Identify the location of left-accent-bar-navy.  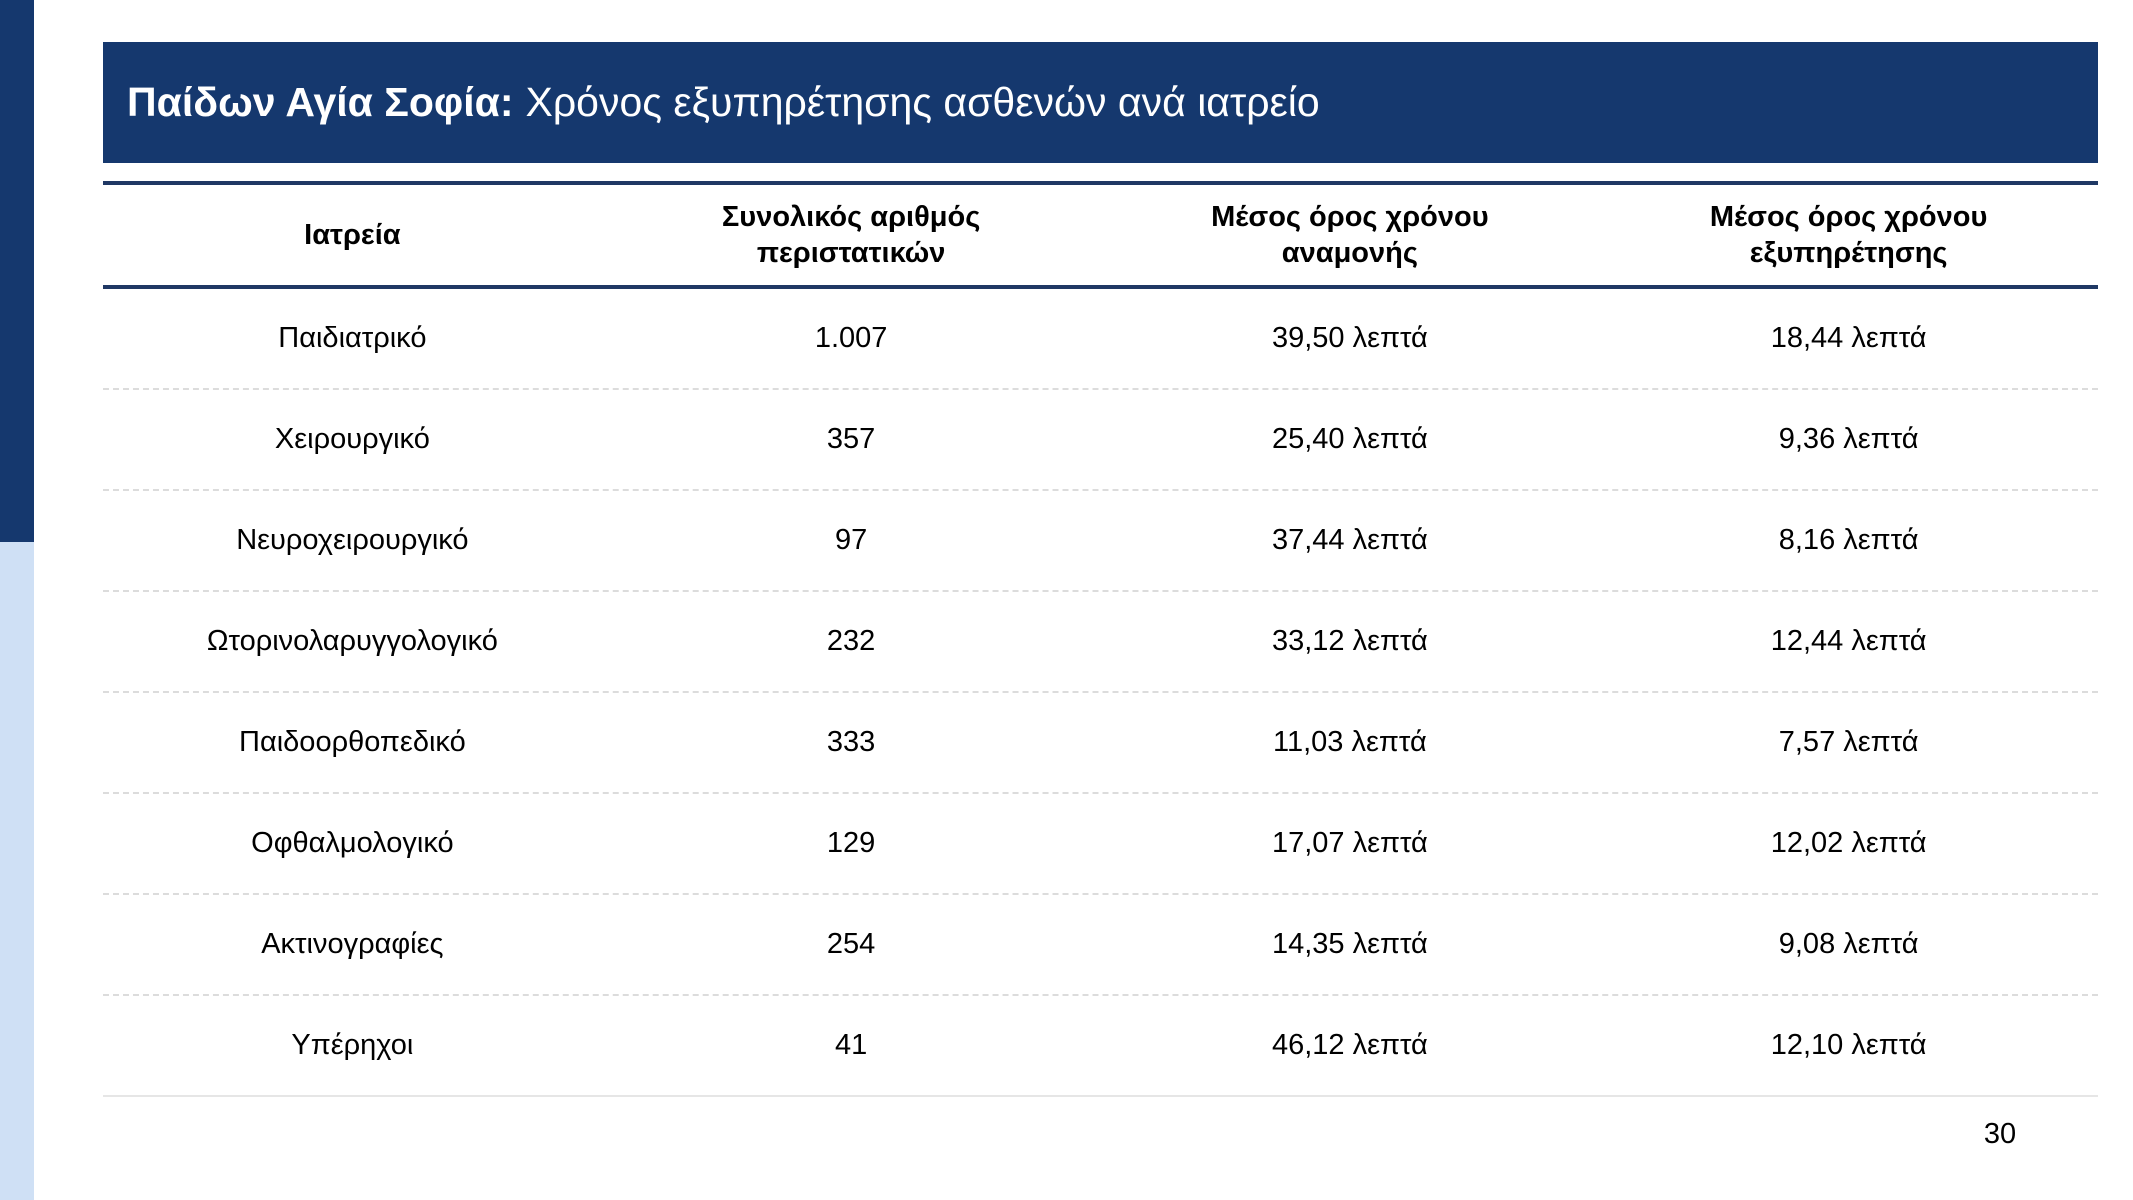
(17, 271).